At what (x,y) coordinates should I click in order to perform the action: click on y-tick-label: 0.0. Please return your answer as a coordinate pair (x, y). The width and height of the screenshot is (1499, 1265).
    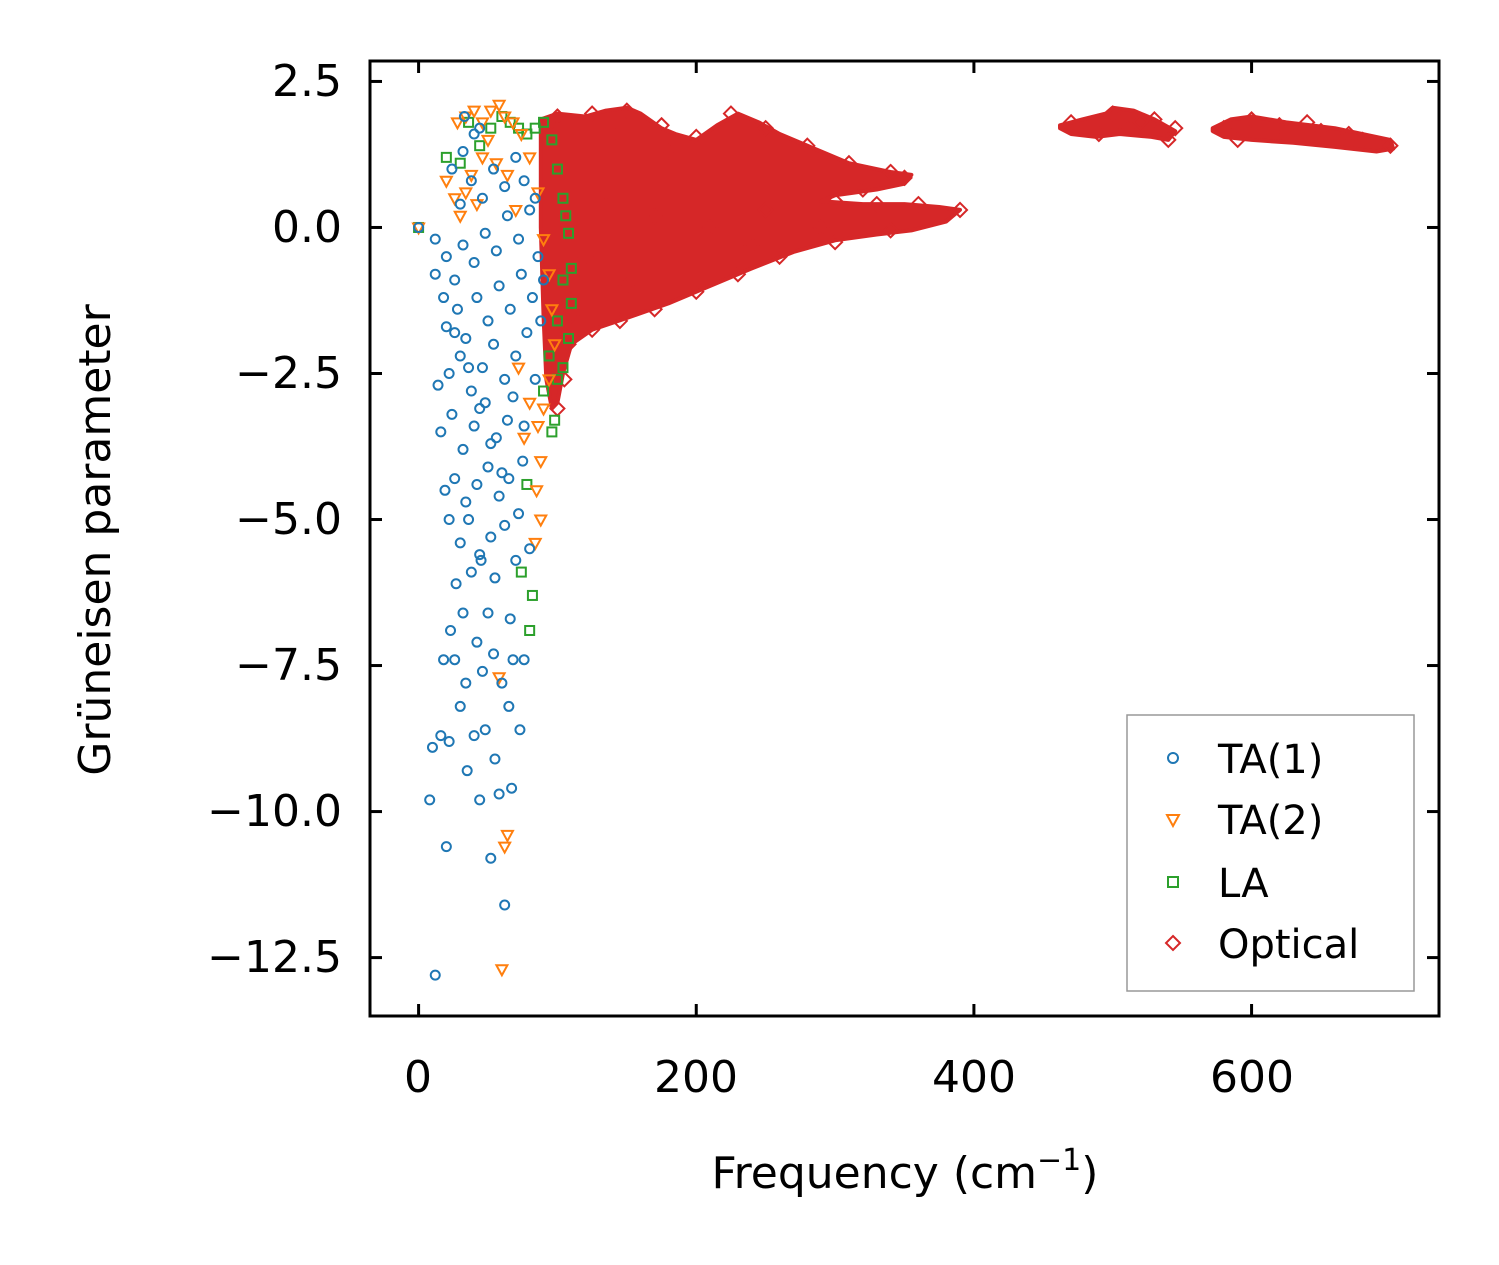
    Looking at the image, I should click on (307, 227).